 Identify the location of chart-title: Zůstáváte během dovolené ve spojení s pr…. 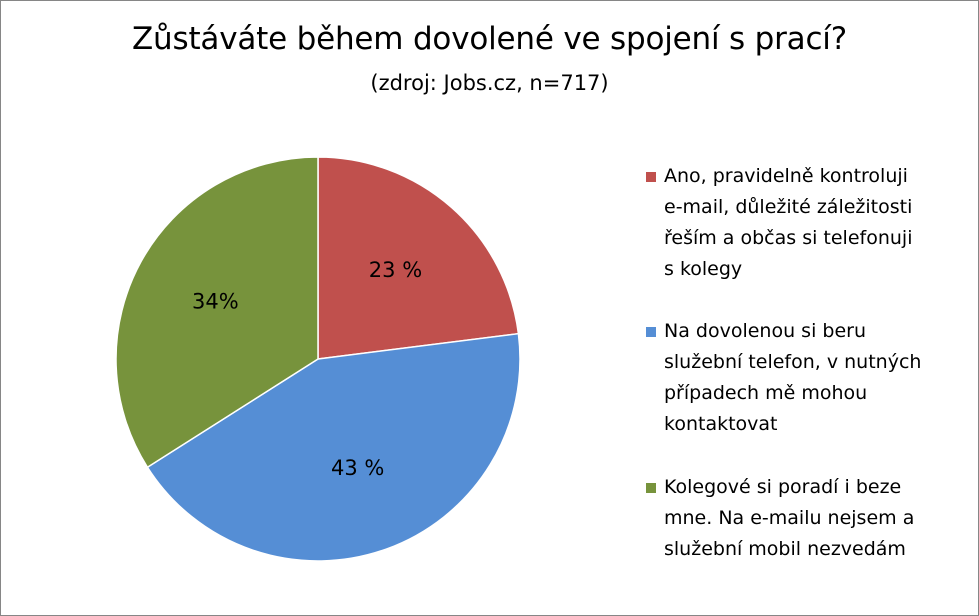
(489, 39).